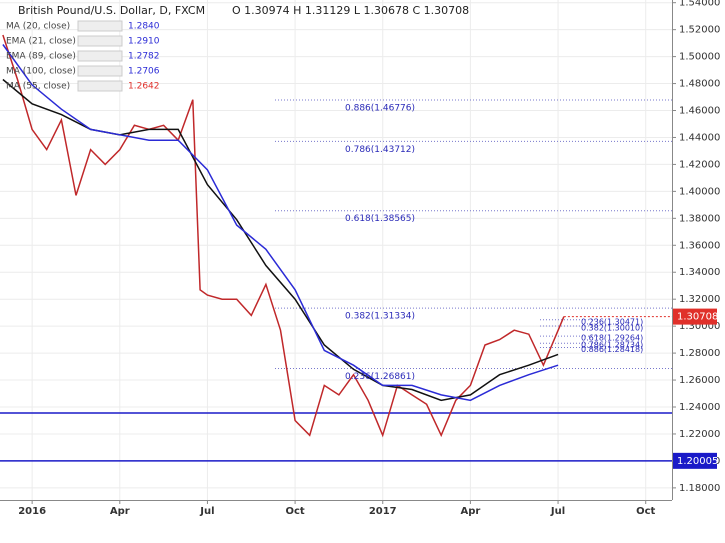 This screenshot has width=725, height=543. What do you see at coordinates (699, 84) in the screenshot?
I see `y-tick-label: 1.48000` at bounding box center [699, 84].